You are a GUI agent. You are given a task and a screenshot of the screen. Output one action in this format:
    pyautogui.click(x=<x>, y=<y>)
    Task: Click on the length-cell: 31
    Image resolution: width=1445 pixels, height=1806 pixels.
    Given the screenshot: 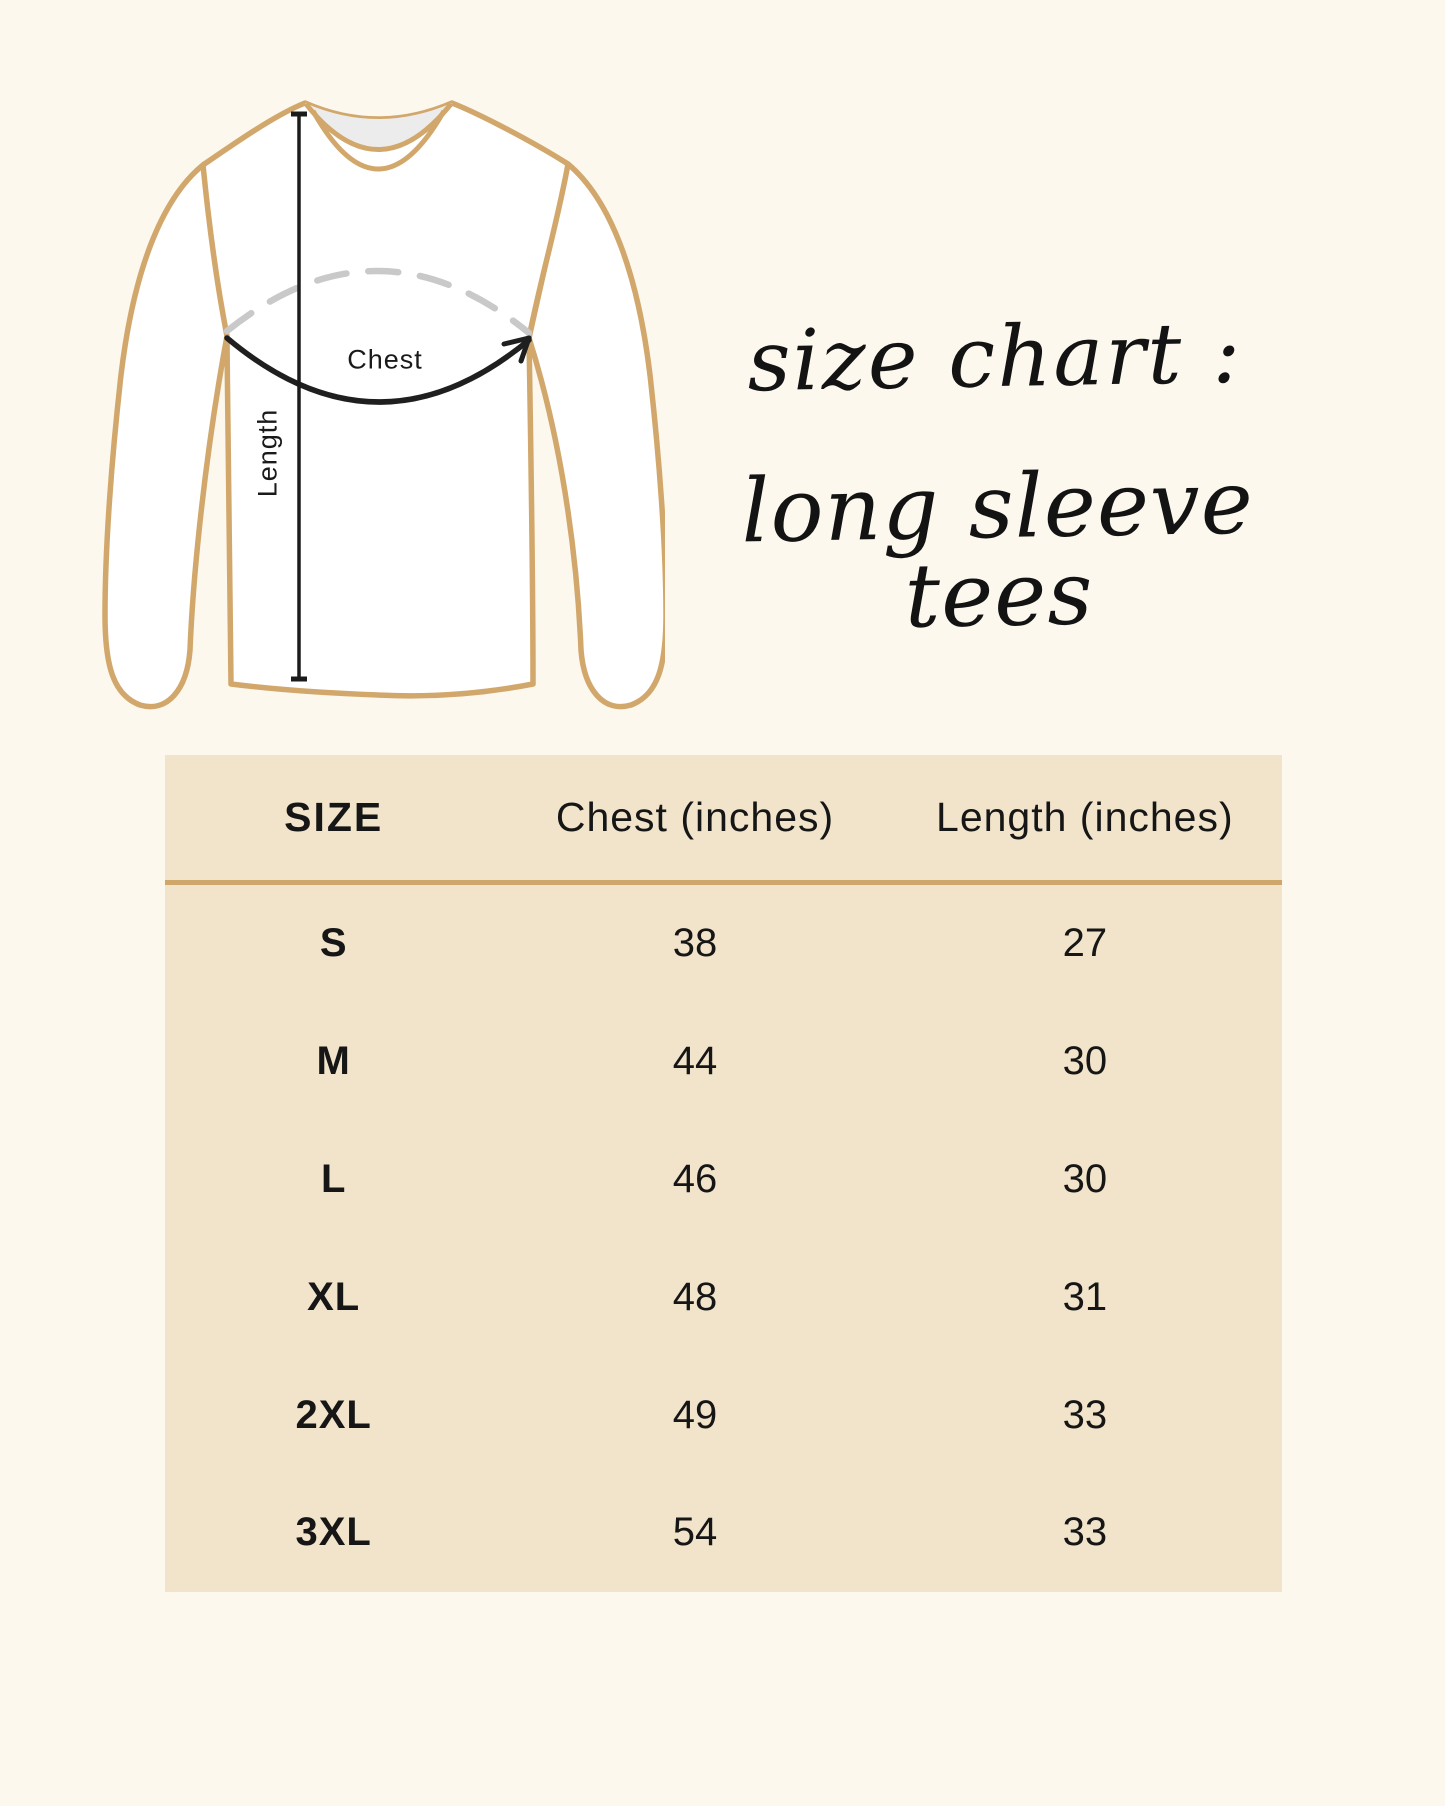 What is the action you would take?
    pyautogui.click(x=1085, y=1296)
    